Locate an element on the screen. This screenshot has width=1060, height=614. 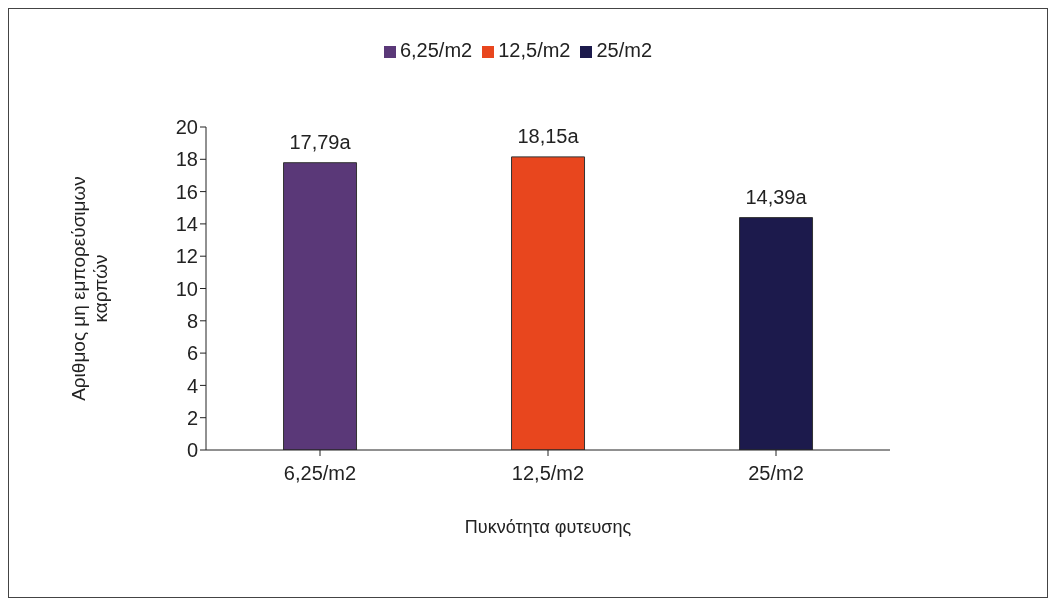
y-tick-label: 12 is located at coordinates (186, 256).